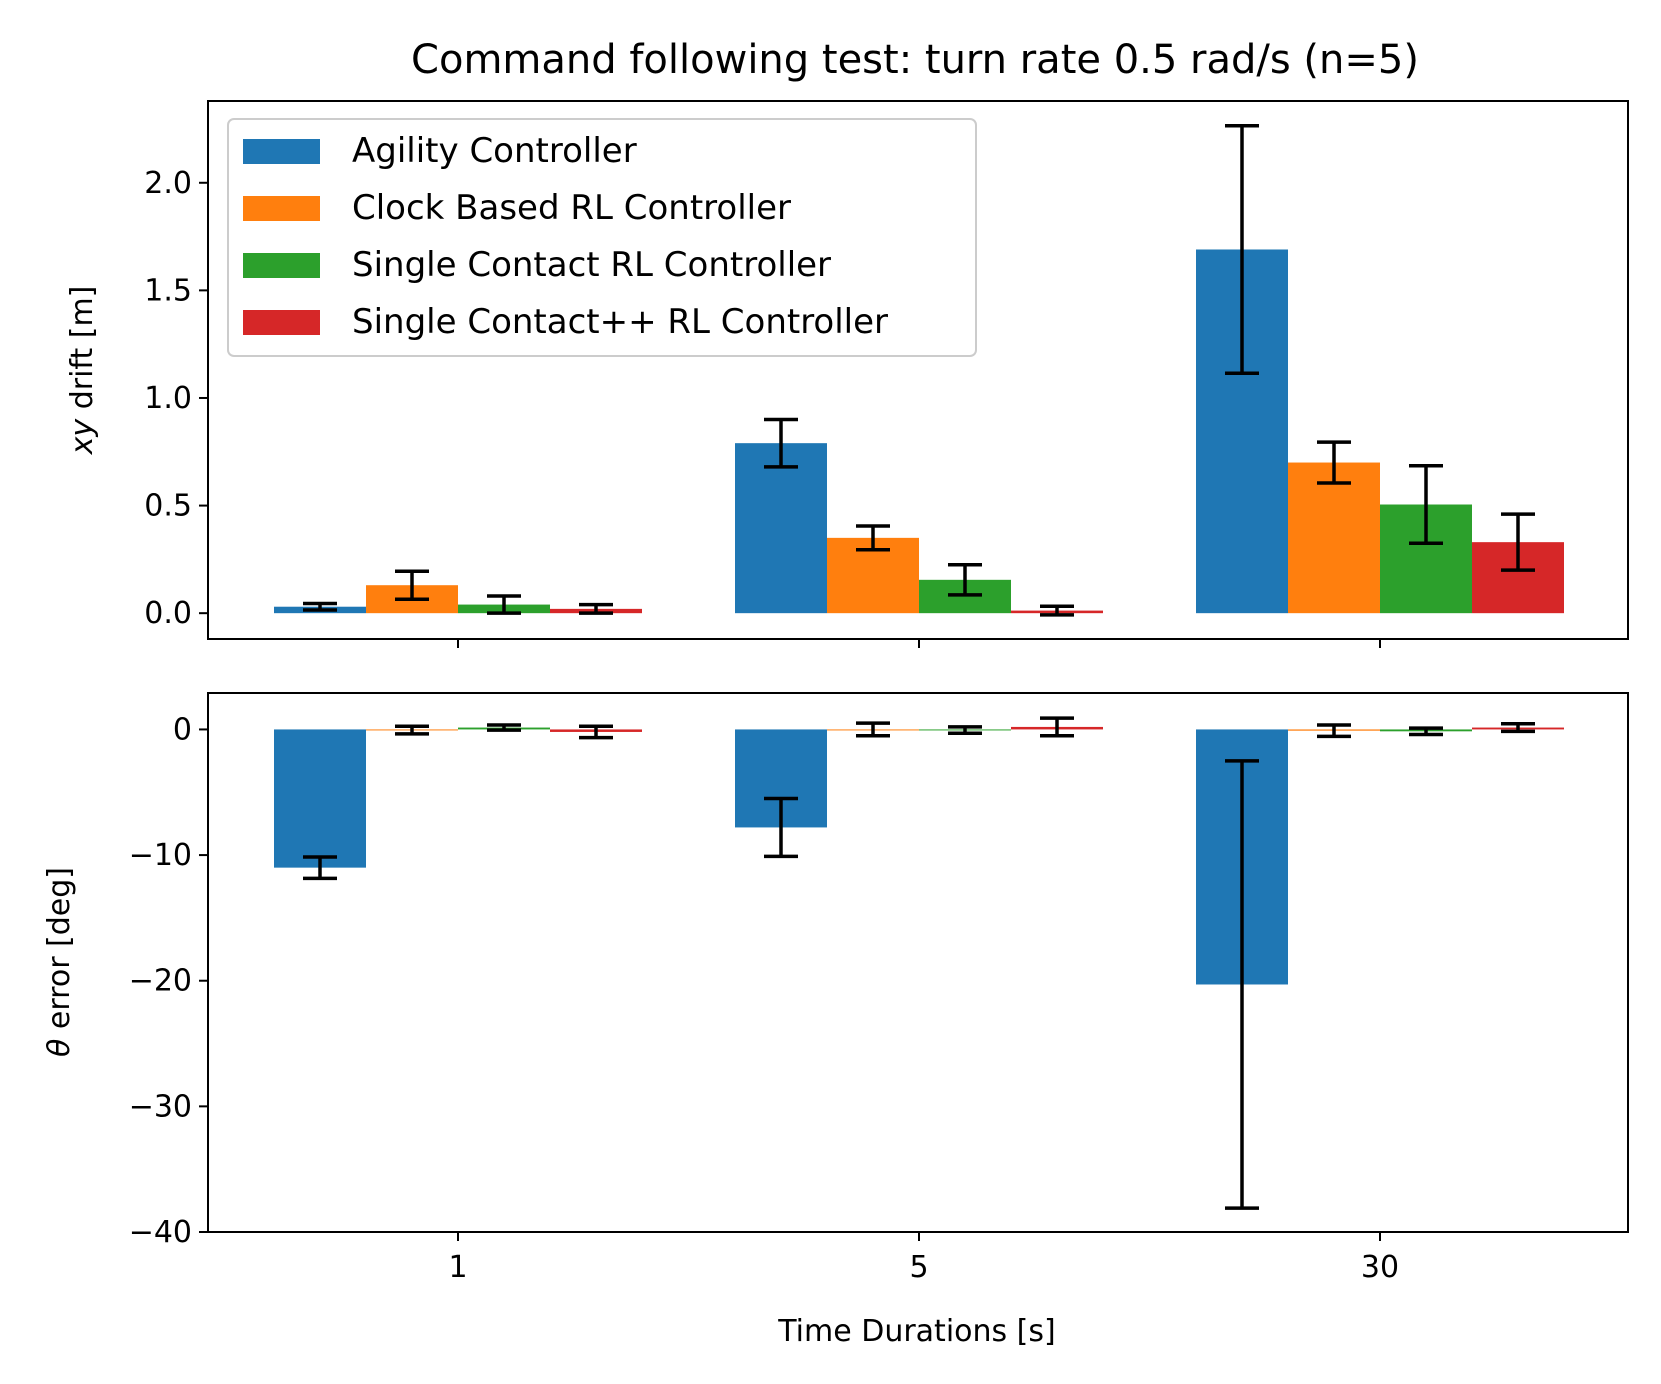  Describe the element at coordinates (571, 208) in the screenshot. I see `legend-label: Clock Based RL Controller` at that location.